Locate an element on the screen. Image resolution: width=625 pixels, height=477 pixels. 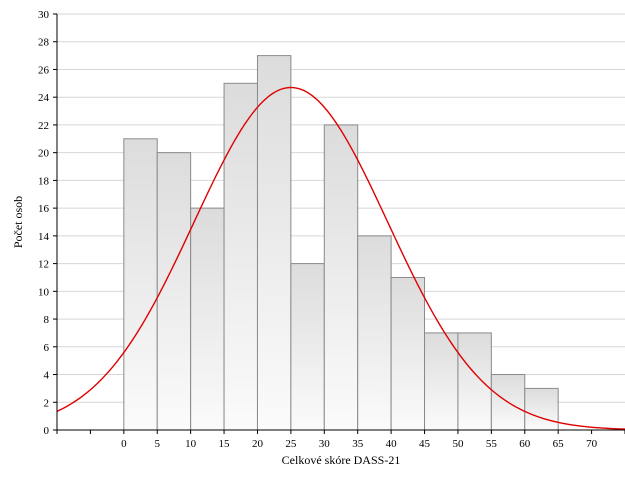
x-tick-label: 30 is located at coordinates (325, 444).